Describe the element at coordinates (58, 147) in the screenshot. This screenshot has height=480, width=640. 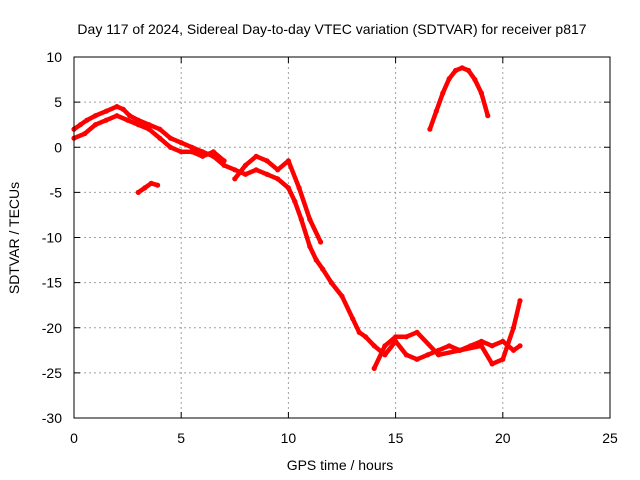
I see `y-tick-label: 0` at that location.